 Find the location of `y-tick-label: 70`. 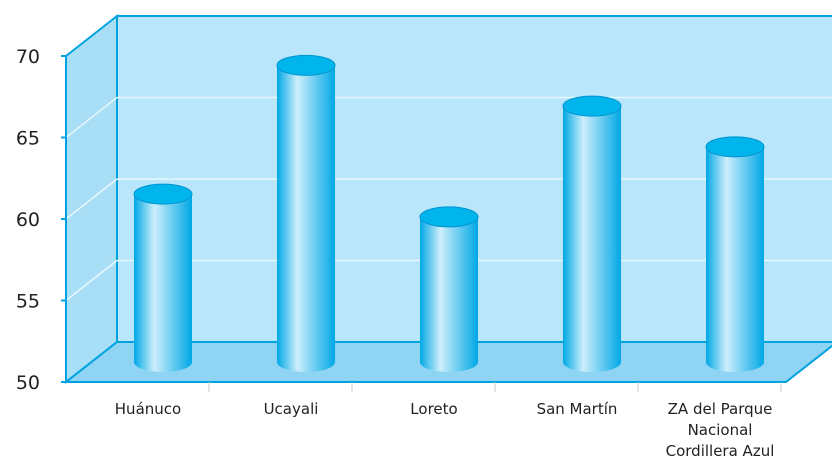

y-tick-label: 70 is located at coordinates (28, 57).